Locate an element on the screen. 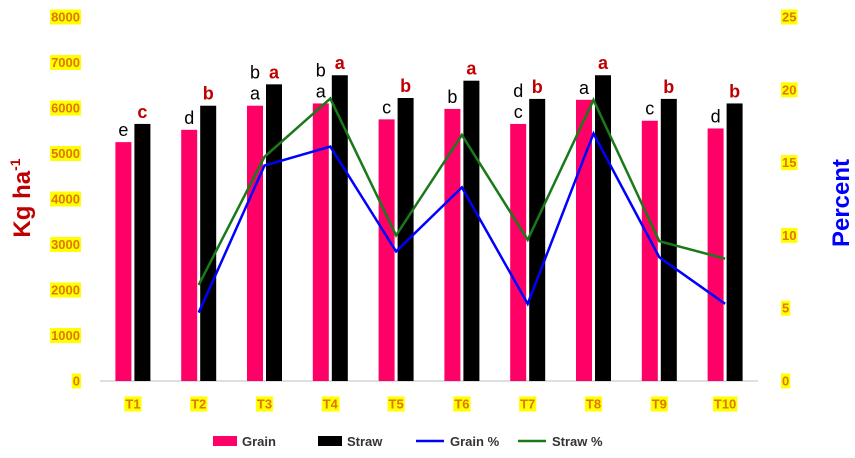 This screenshot has height=458, width=855. x-tick-T10-bg is located at coordinates (725, 404).